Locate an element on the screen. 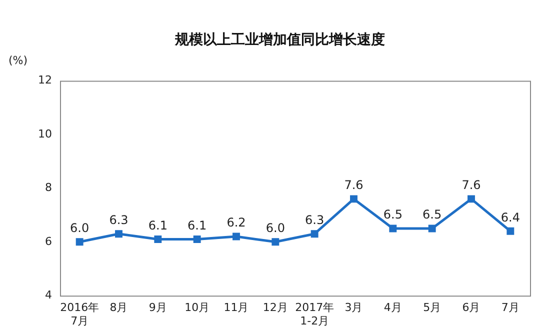  y-tick-label: 6 is located at coordinates (48, 241).